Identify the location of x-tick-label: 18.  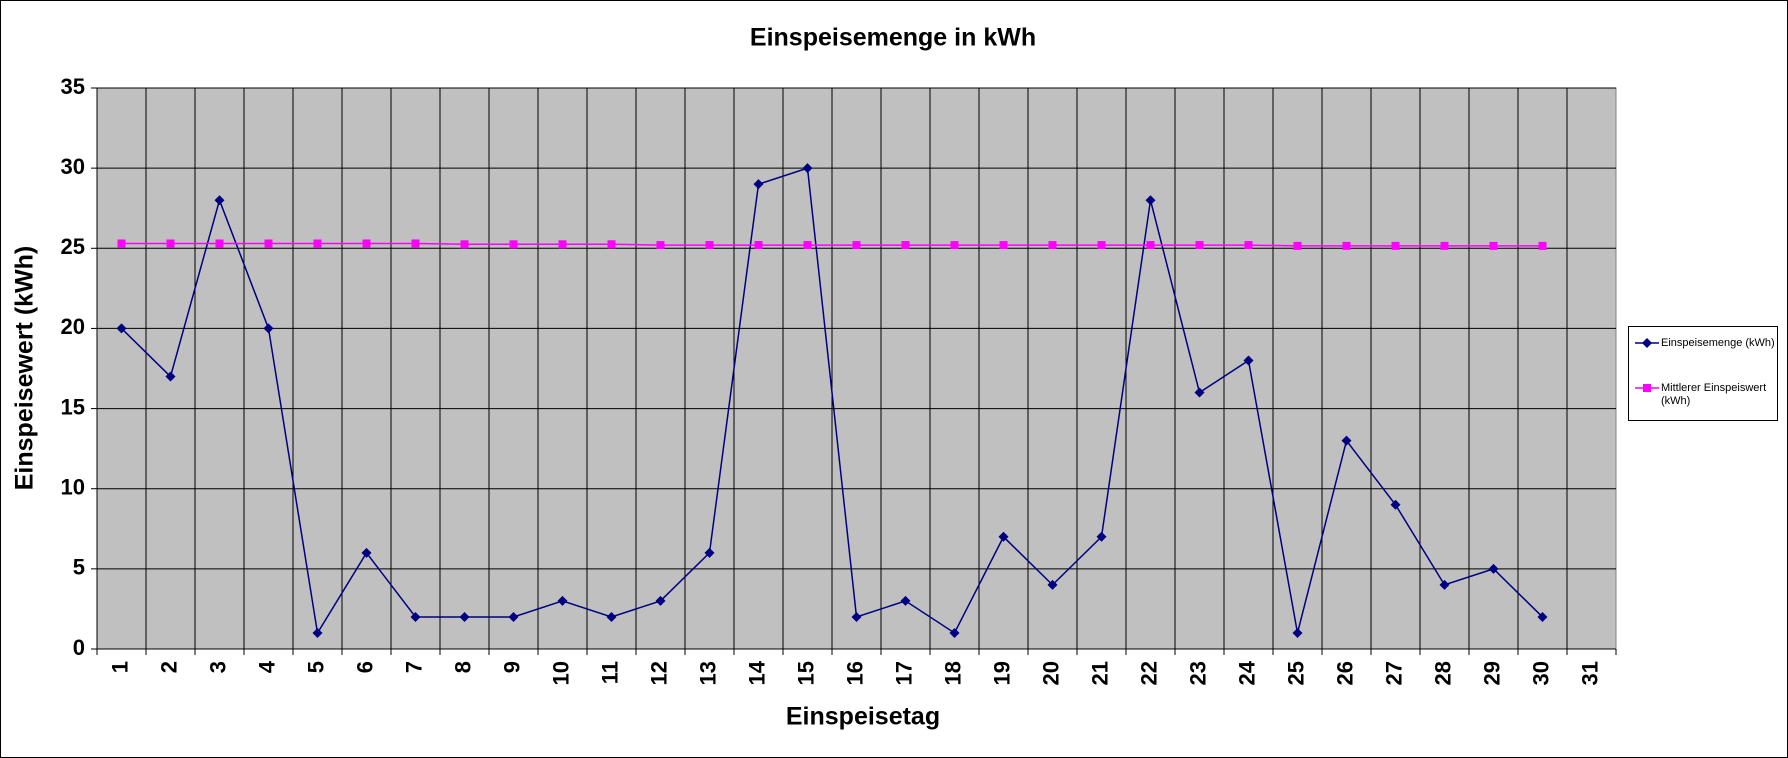
(952, 673).